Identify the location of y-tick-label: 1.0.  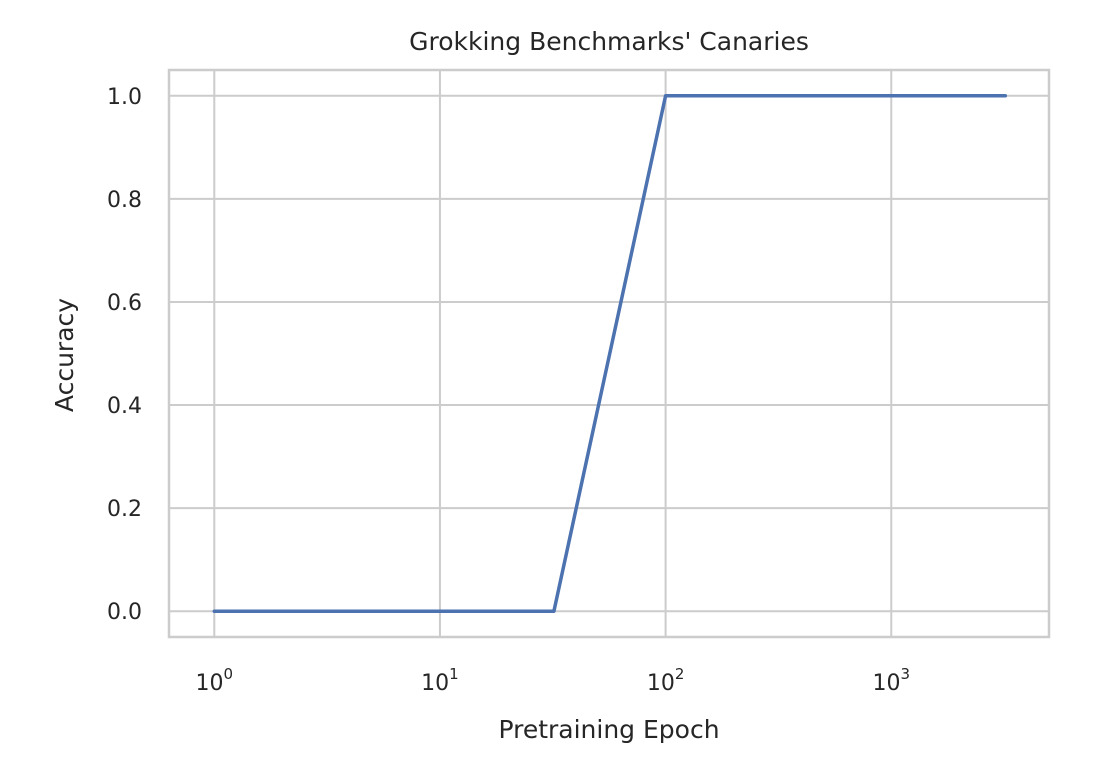
(124, 97).